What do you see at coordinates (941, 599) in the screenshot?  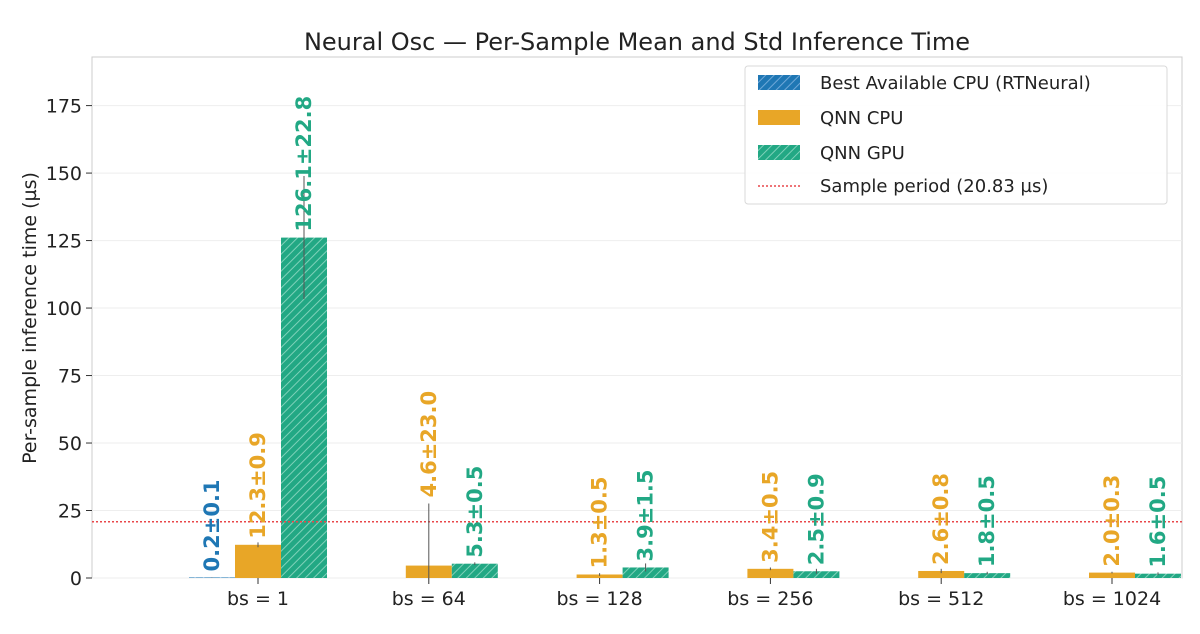 I see `x-tick-label: bs = 512` at bounding box center [941, 599].